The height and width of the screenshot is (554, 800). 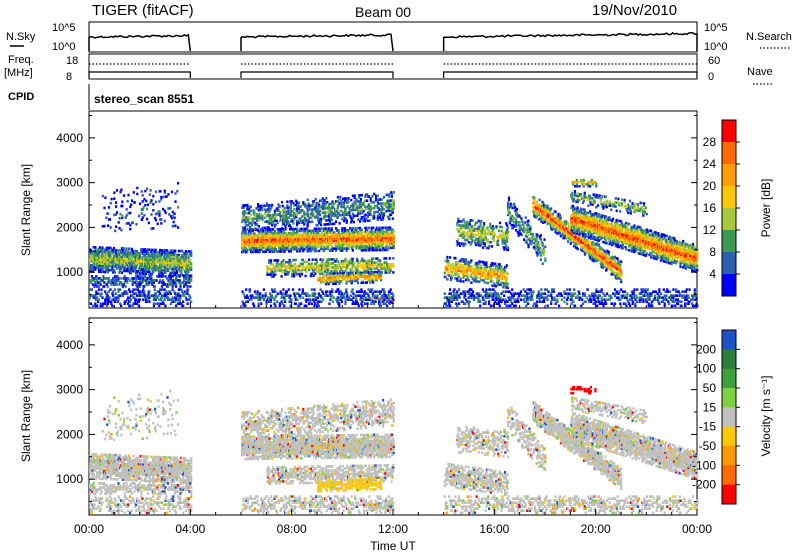 What do you see at coordinates (716, 28) in the screenshot?
I see `noise-right-tick-top: 10^5` at bounding box center [716, 28].